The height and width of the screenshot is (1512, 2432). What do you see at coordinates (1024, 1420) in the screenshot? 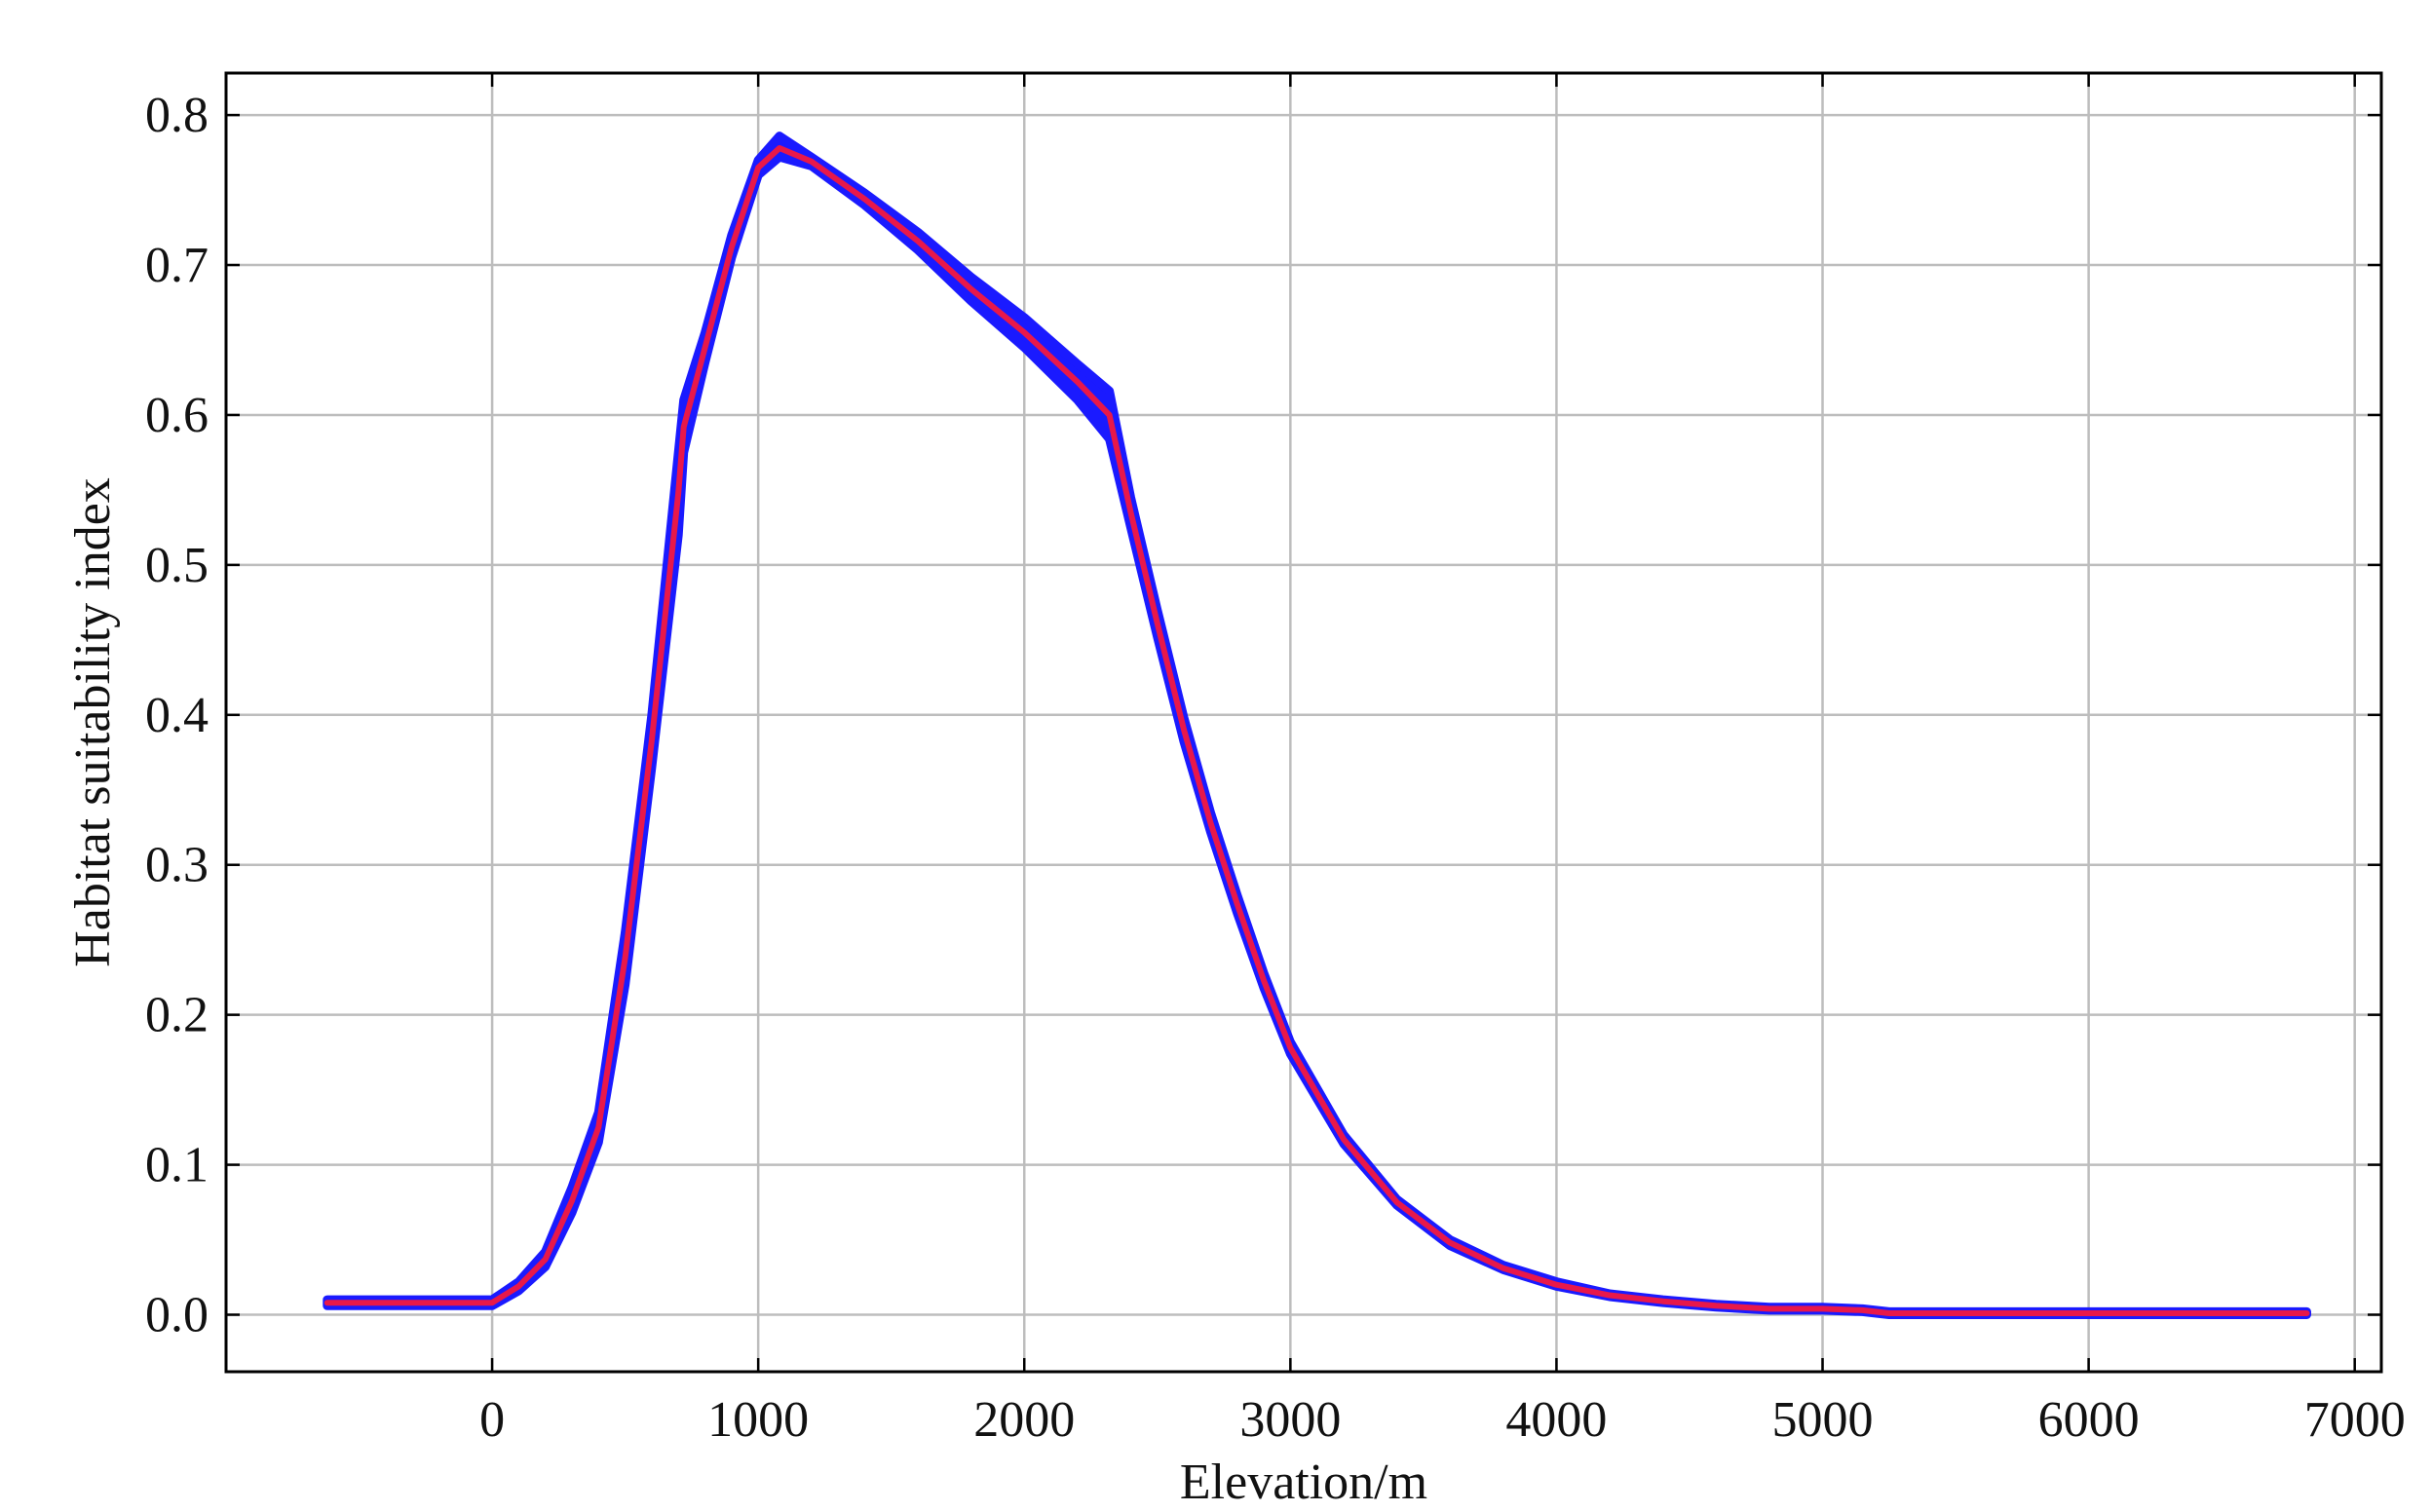
I see `x-tick-label: 2000` at bounding box center [1024, 1420].